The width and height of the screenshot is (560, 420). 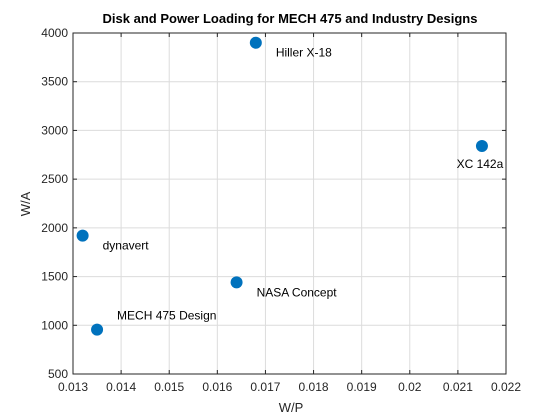 I want to click on data-point-label: dynavert, so click(x=126, y=246).